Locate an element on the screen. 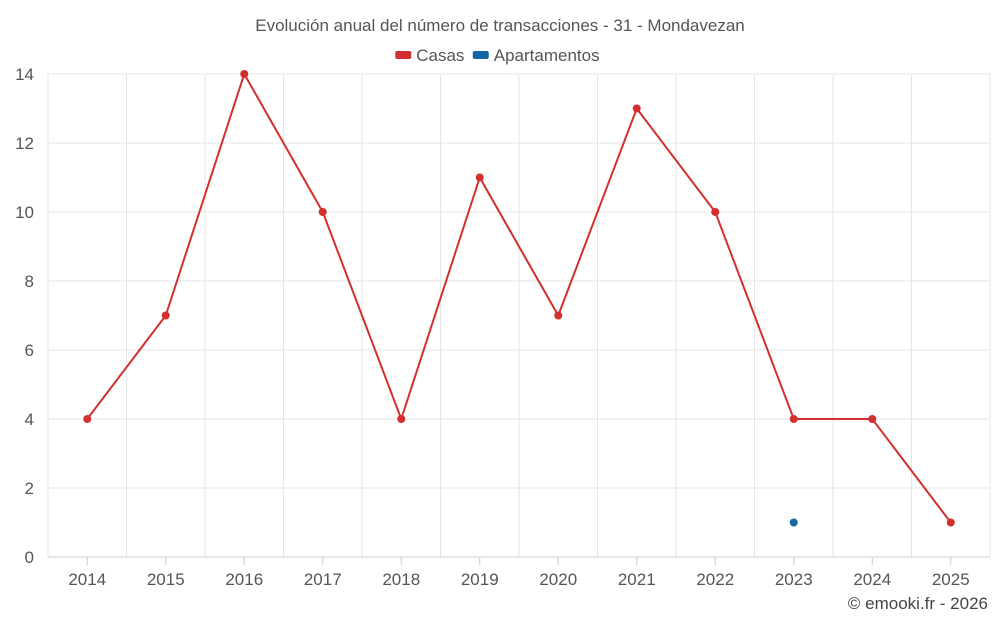 Image resolution: width=1000 pixels, height=625 pixels. y-tick-label: 6 is located at coordinates (29, 350).